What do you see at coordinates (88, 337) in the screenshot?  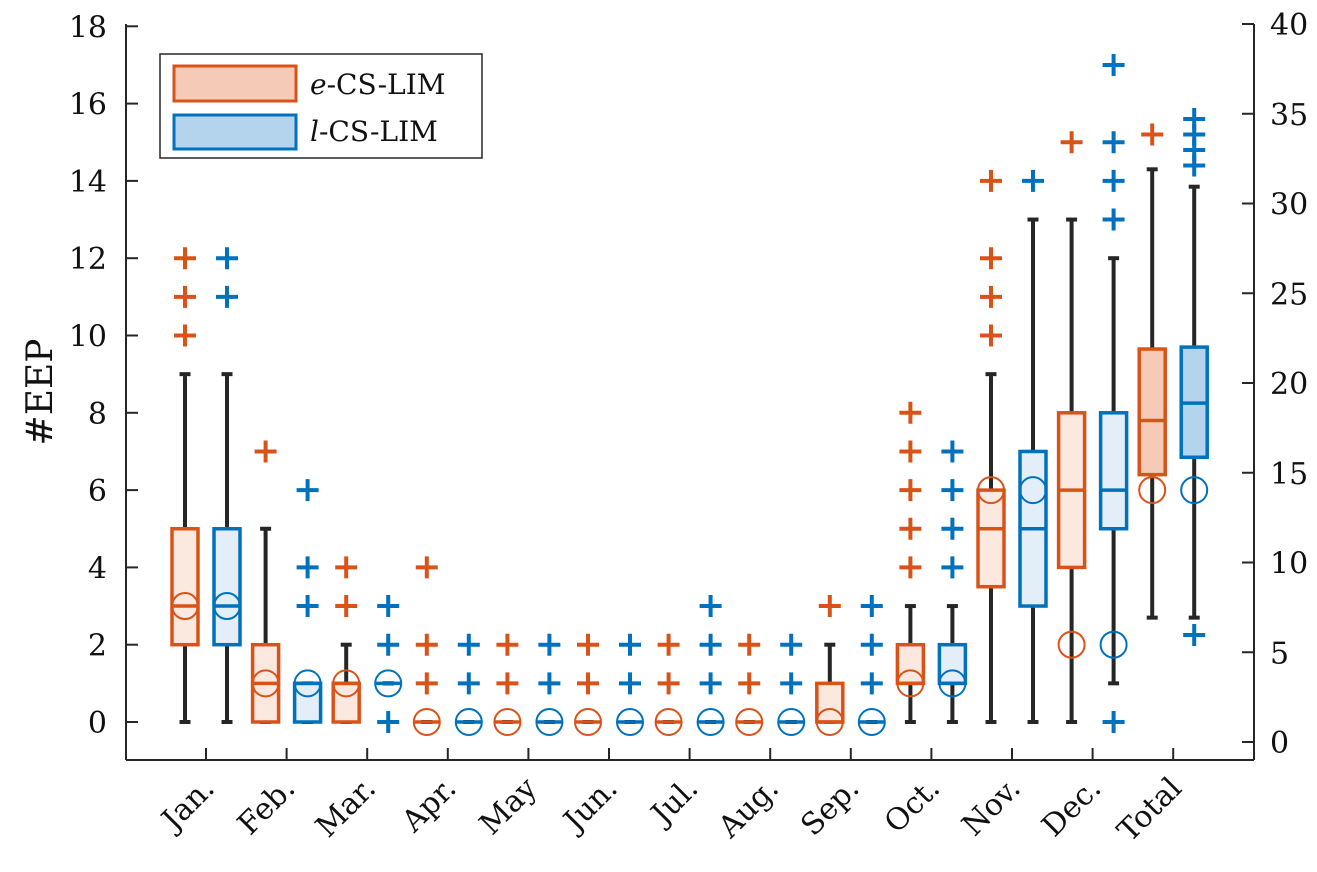 I see `left-tick-label: 10` at bounding box center [88, 337].